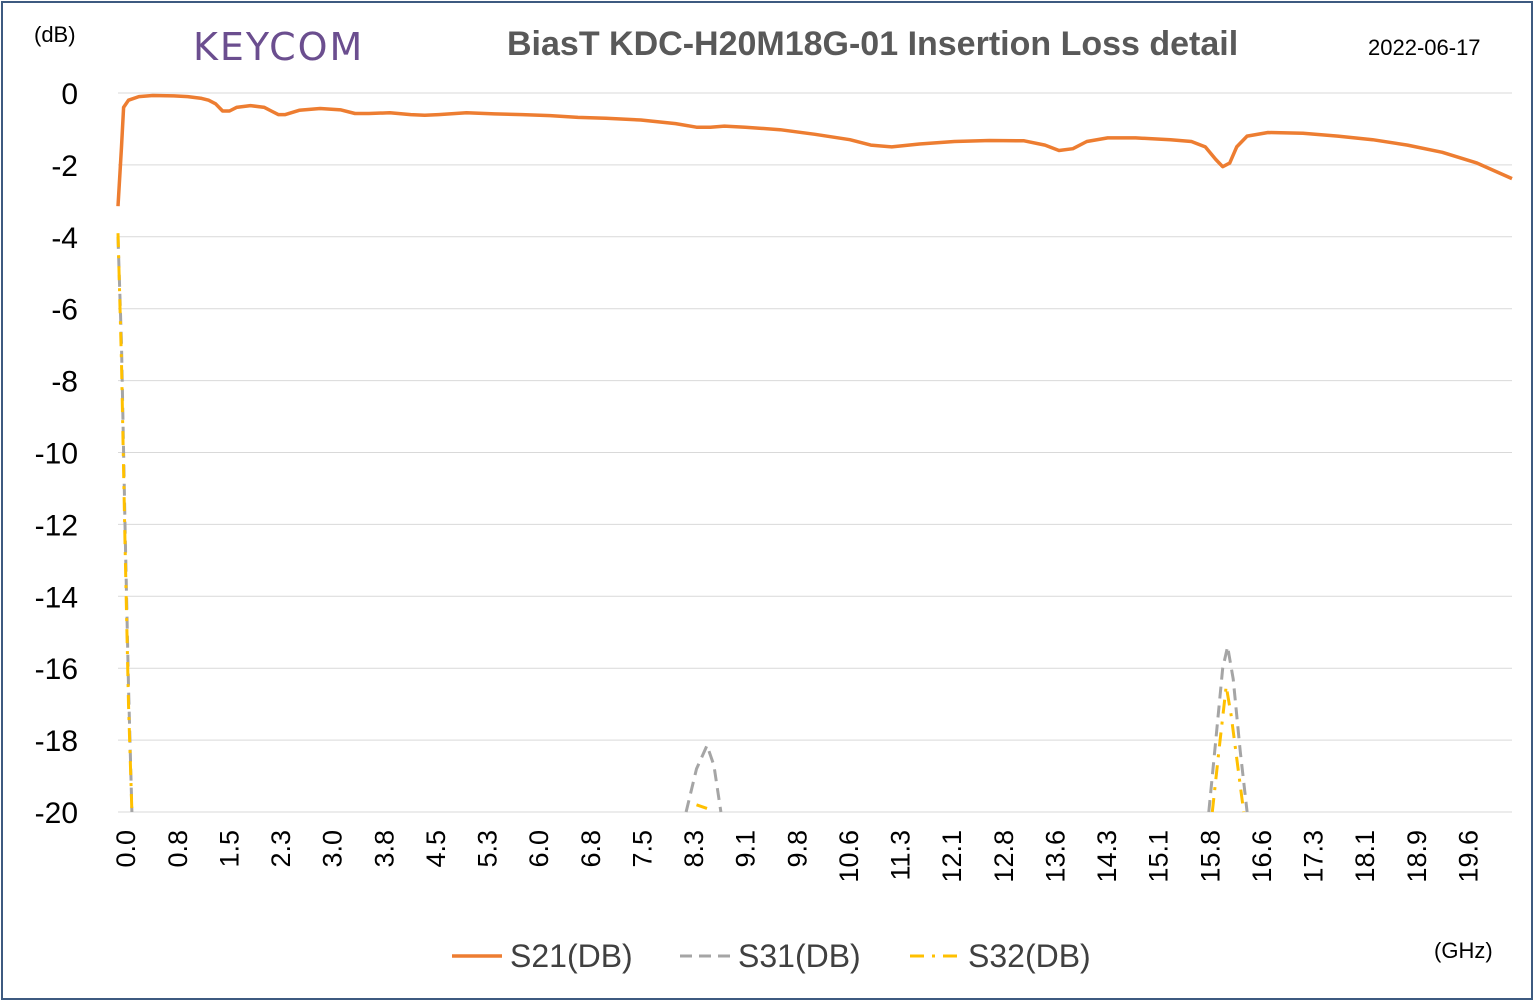 The image size is (1538, 1005). I want to click on y-tick-label: -14, so click(56, 597).